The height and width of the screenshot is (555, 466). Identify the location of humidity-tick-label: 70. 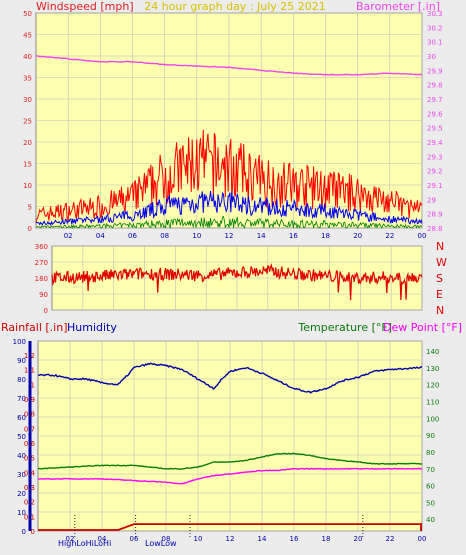
(21, 399).